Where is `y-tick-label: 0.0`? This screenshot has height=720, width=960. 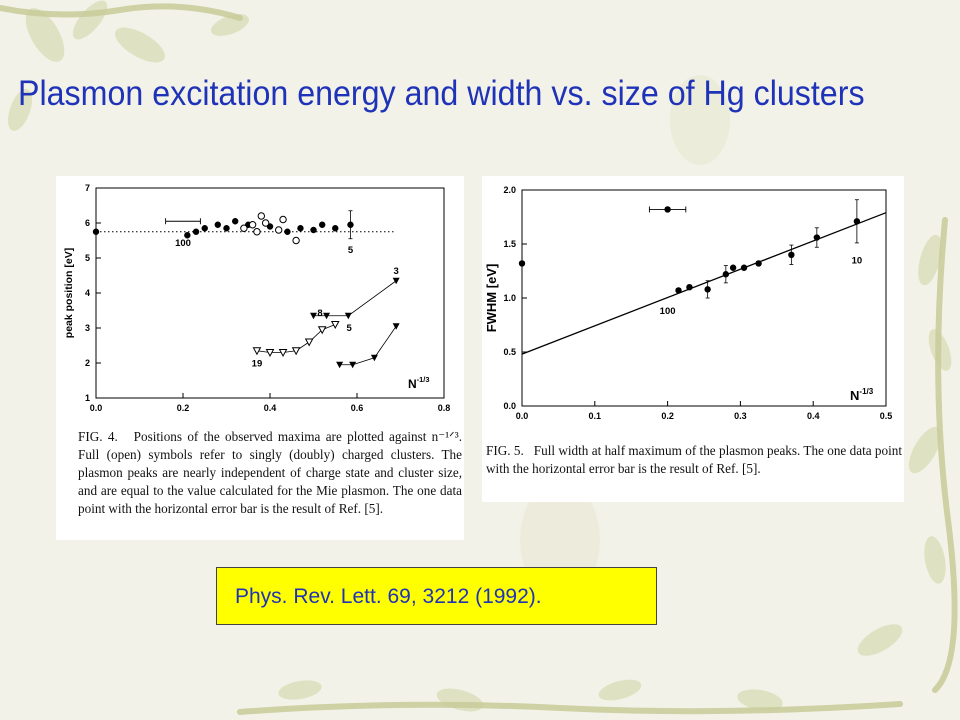
y-tick-label: 0.0 is located at coordinates (509, 406).